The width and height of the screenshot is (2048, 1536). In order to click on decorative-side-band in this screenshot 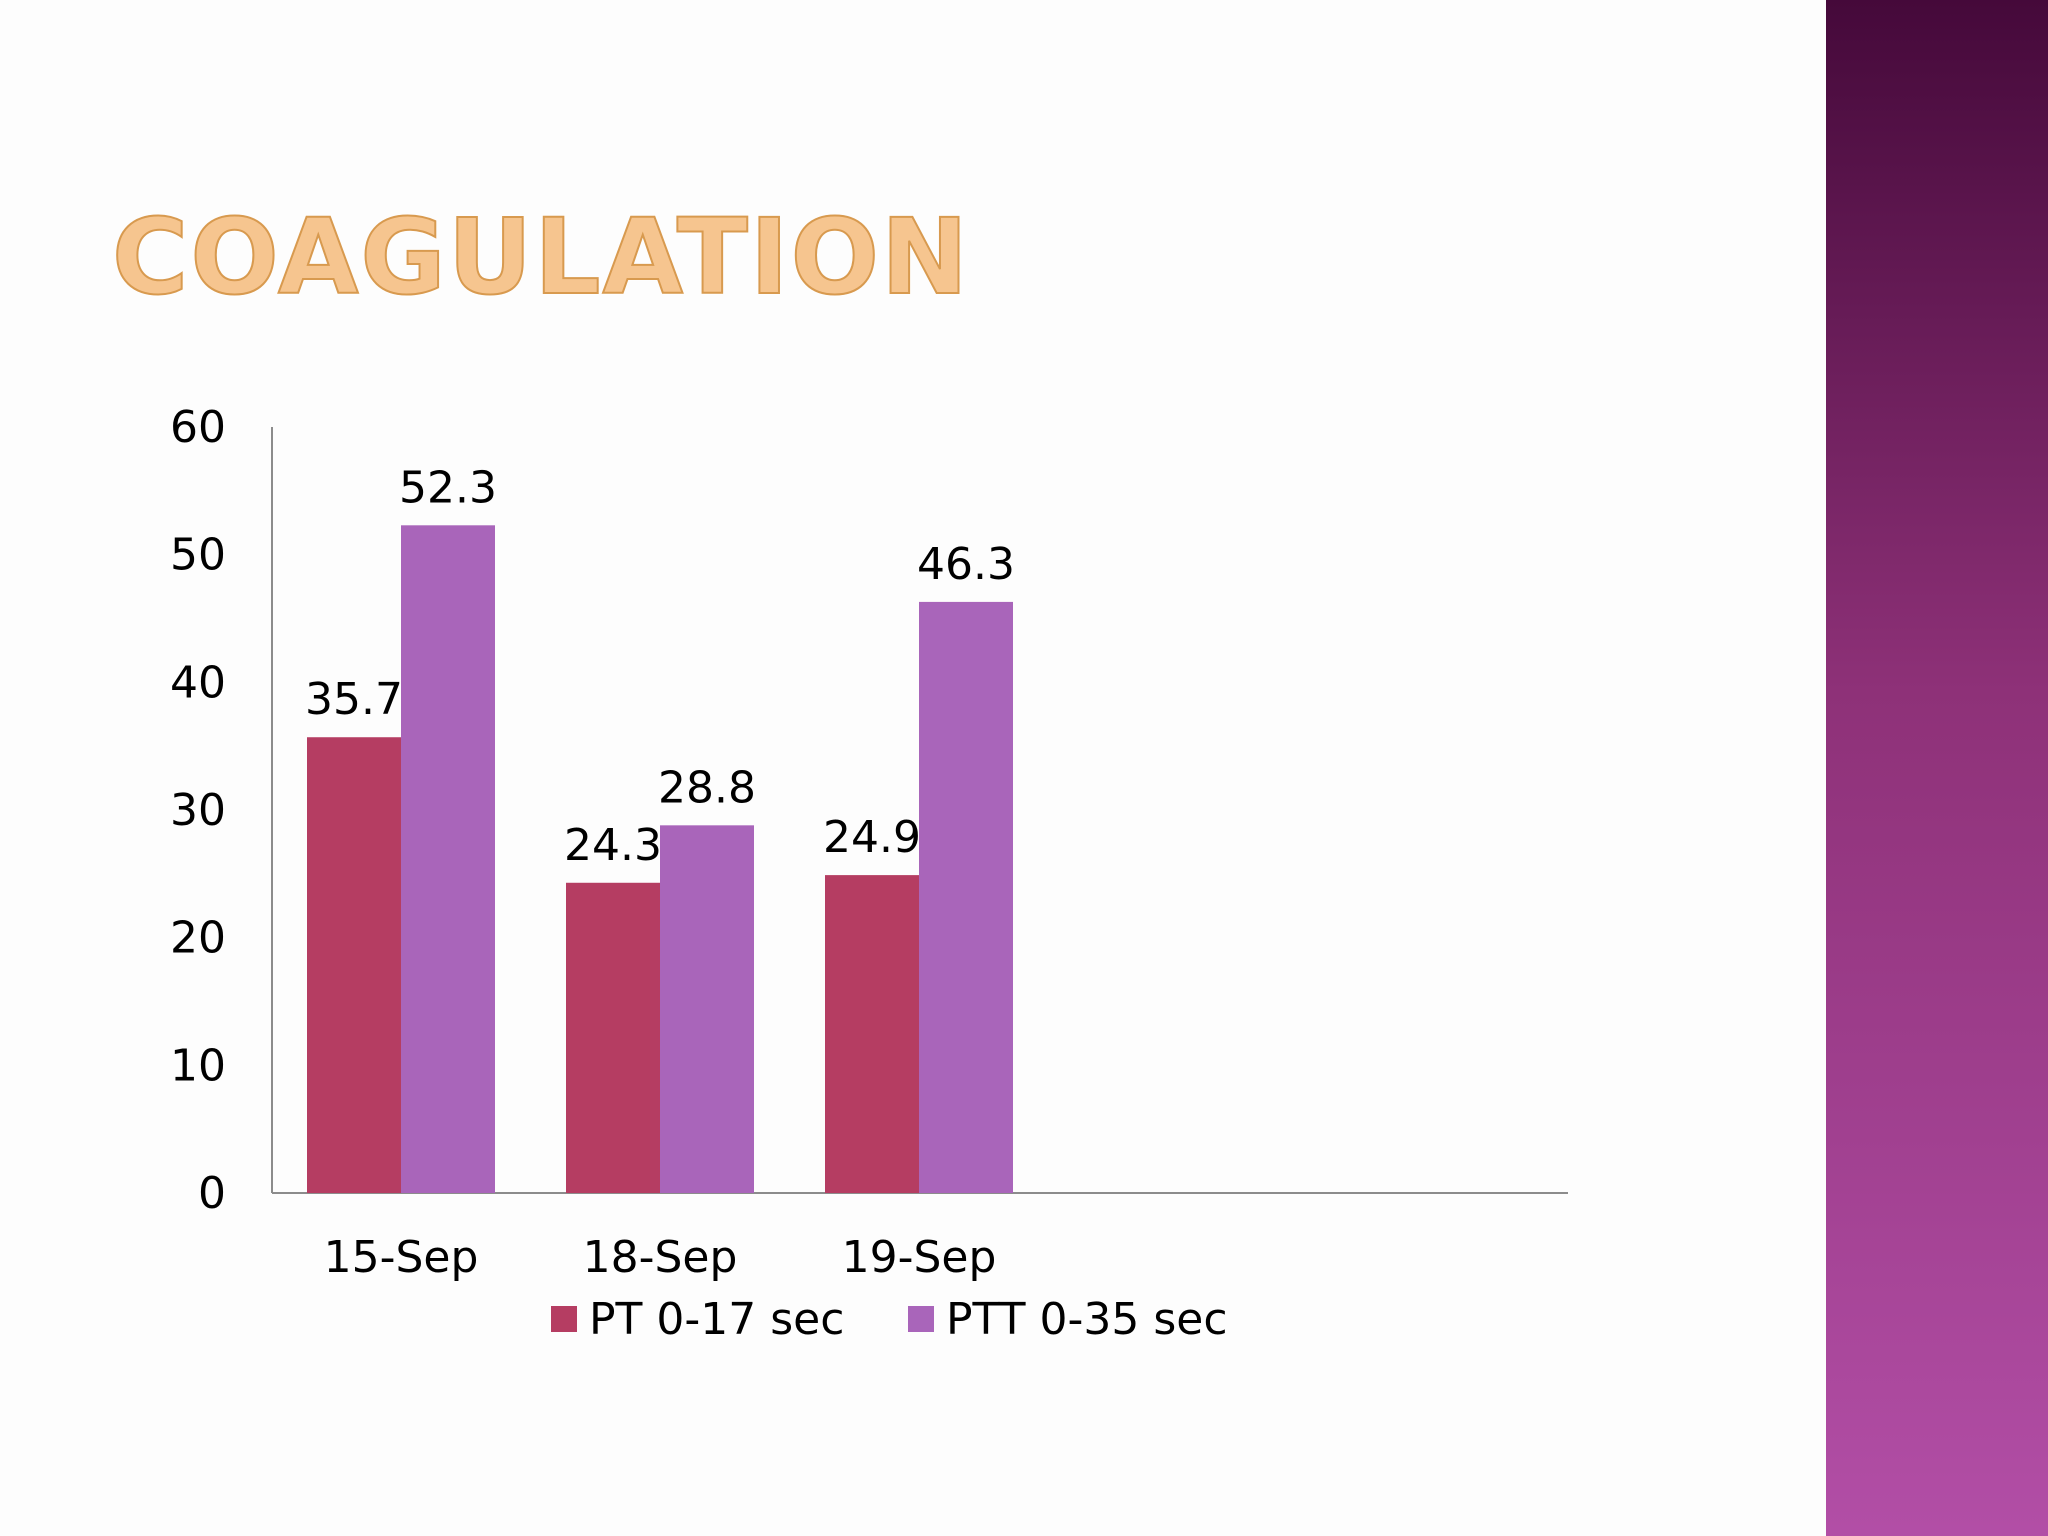, I will do `click(1937, 768)`.